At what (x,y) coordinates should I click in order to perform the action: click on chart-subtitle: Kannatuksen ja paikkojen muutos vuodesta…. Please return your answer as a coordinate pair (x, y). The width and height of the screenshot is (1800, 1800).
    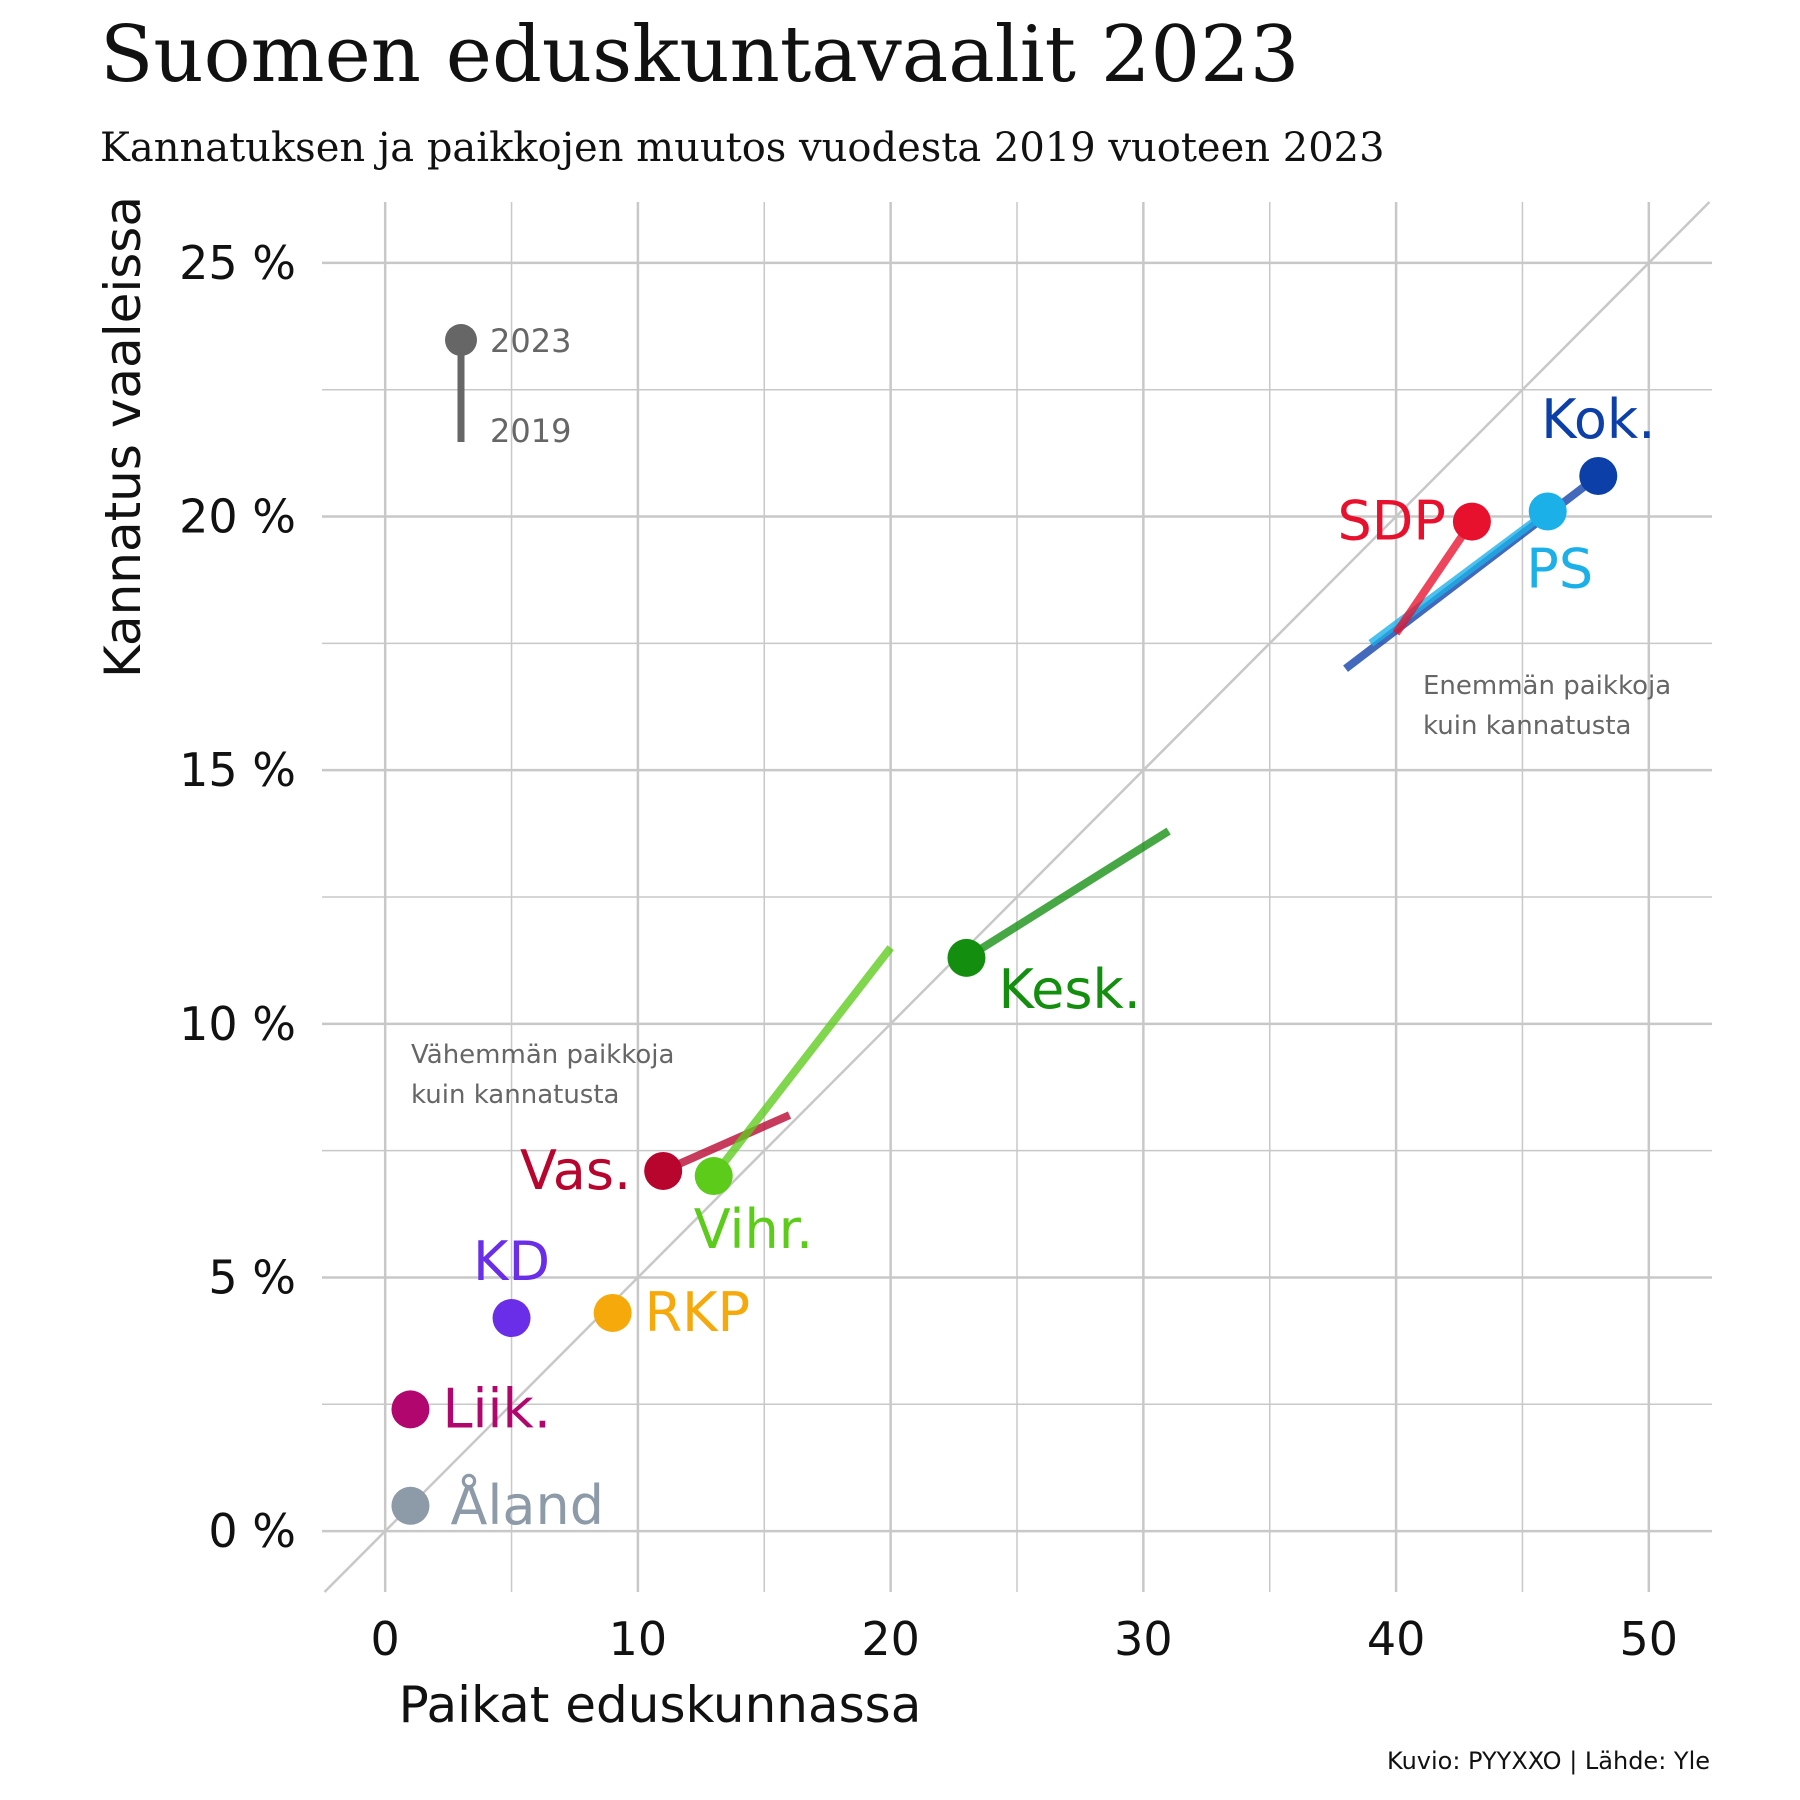
    Looking at the image, I should click on (742, 148).